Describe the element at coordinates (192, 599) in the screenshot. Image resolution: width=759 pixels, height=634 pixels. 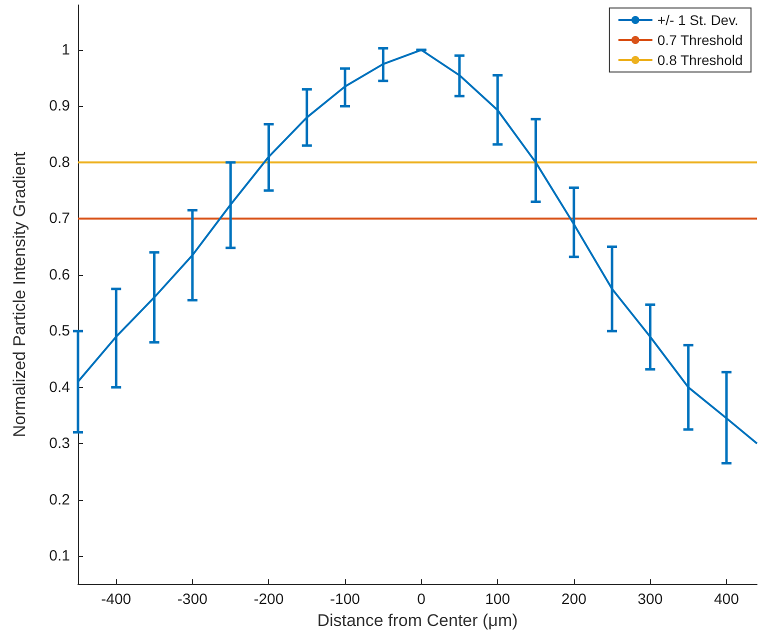
I see `x-tick-label: -300` at that location.